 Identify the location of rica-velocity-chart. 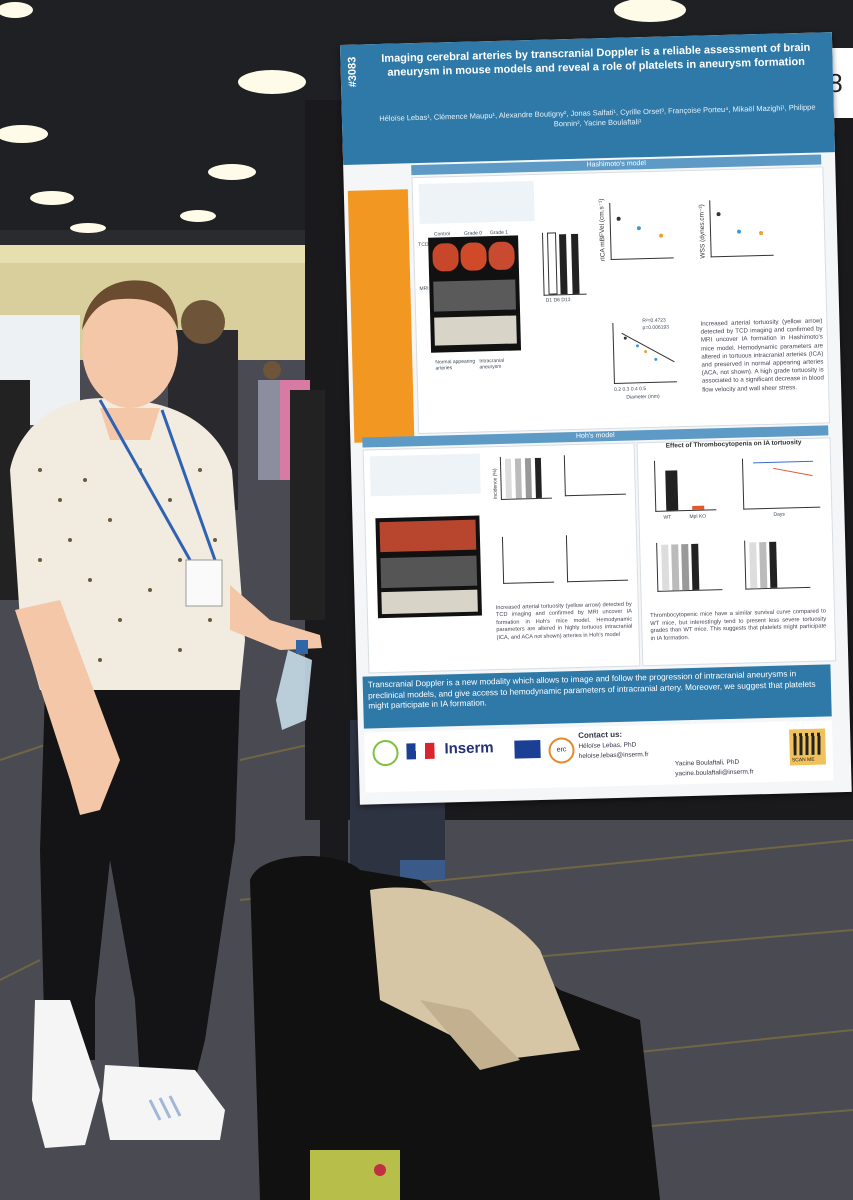
(641, 230).